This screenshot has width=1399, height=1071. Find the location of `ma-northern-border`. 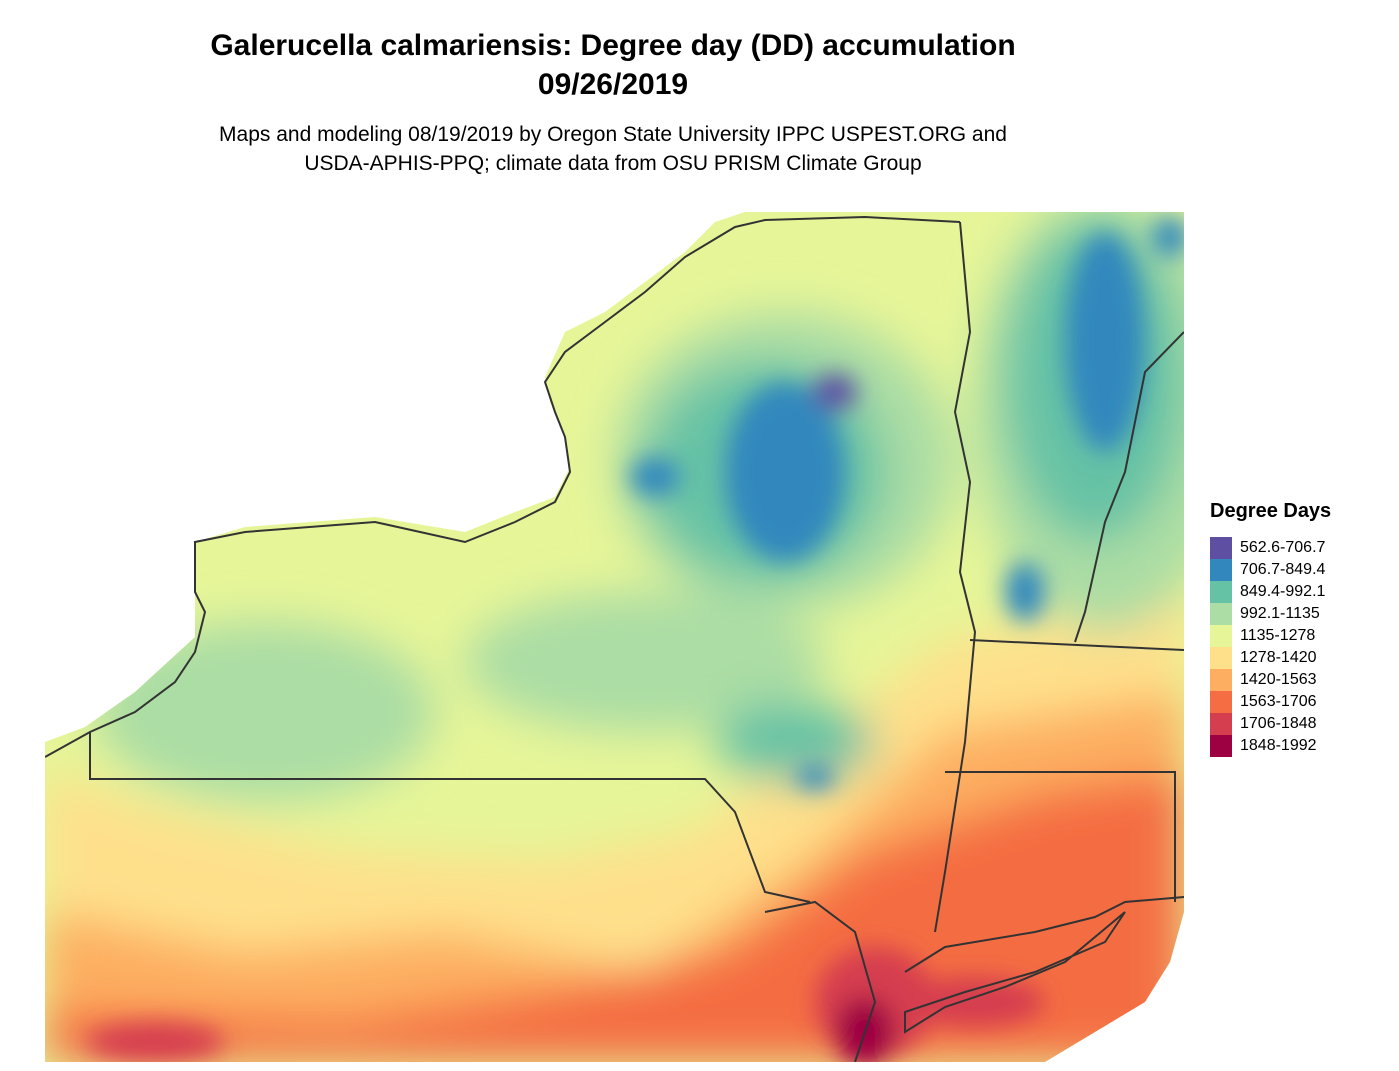

ma-northern-border is located at coordinates (1076, 645).